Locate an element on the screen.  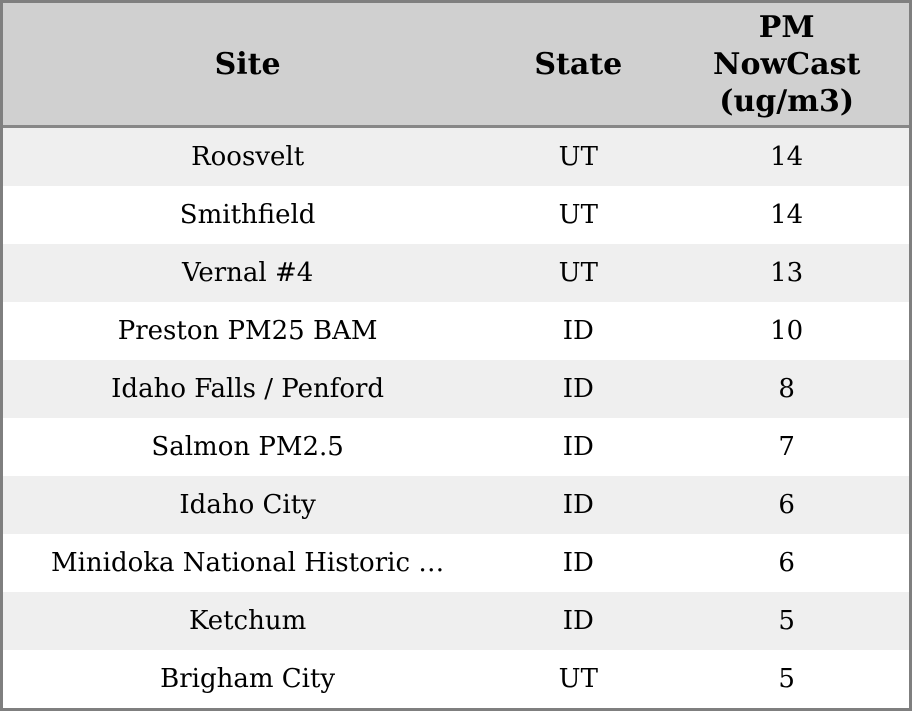
site-cell: Idaho City is located at coordinates (248, 505).